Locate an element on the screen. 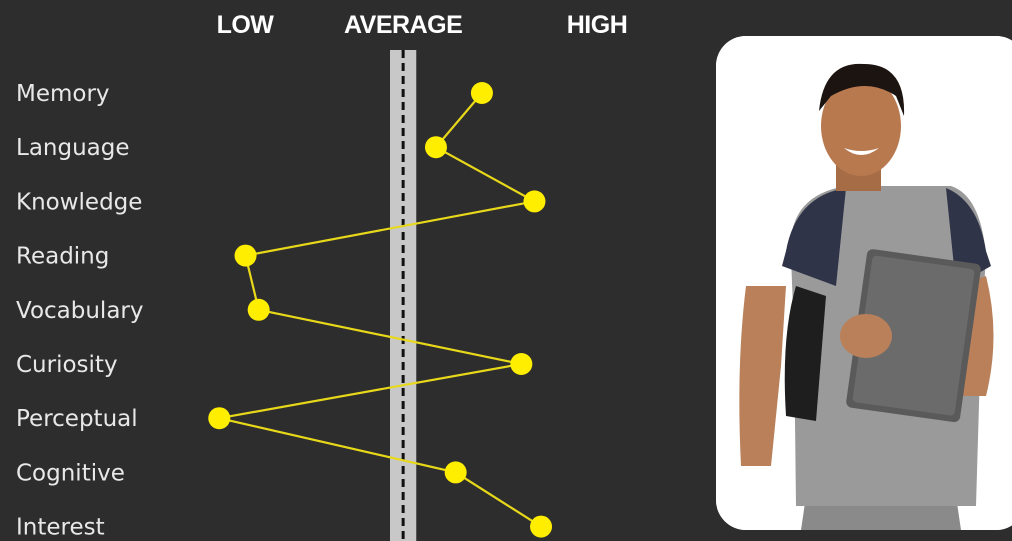 This screenshot has height=541, width=1012. marker-curiosity is located at coordinates (521, 364).